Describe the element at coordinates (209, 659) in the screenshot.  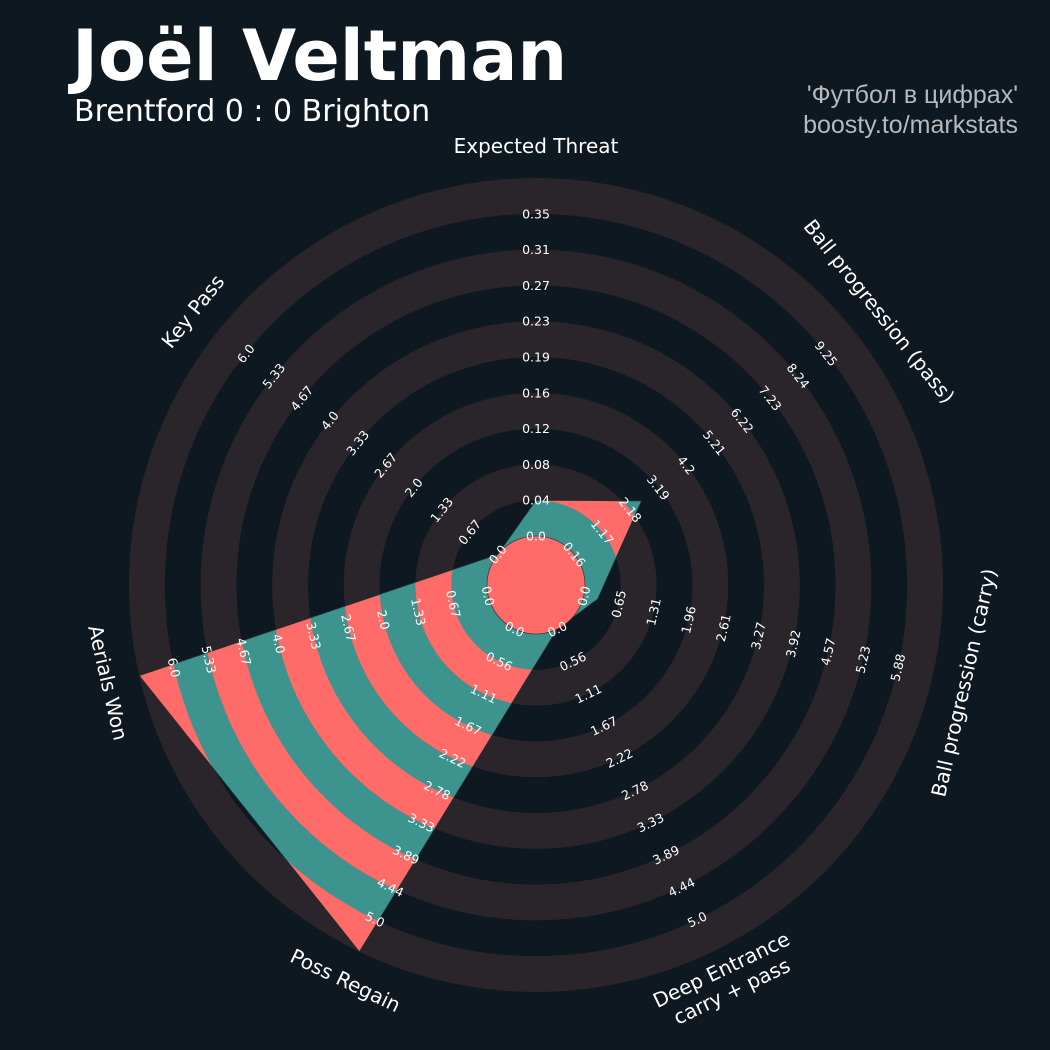
I see `tick-label: 5.33` at that location.